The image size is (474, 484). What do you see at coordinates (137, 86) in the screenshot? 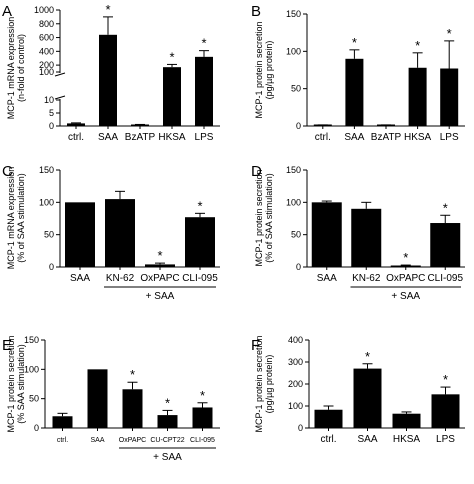
I see `axis-break` at bounding box center [137, 86].